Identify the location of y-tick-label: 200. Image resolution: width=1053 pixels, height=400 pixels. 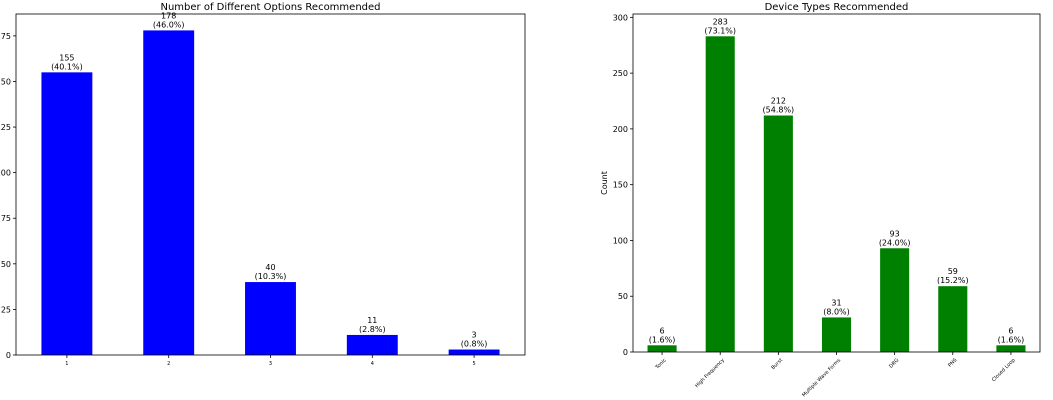
(620, 129).